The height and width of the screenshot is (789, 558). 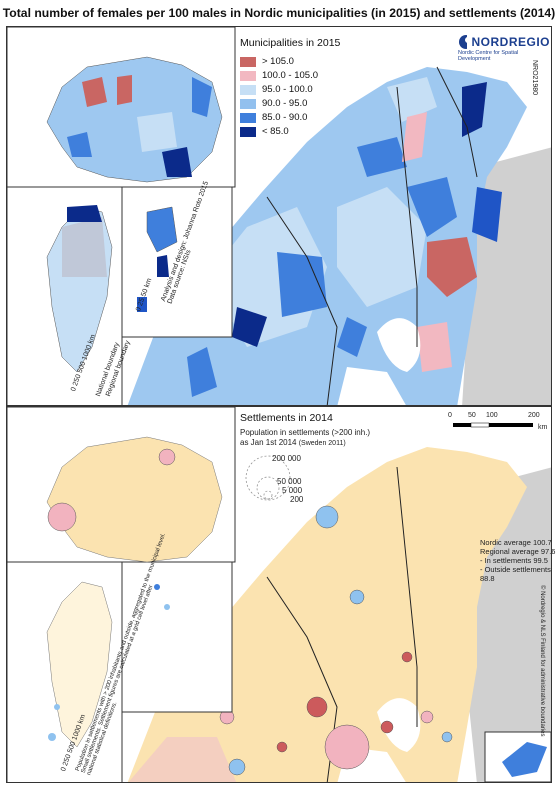 What do you see at coordinates (290, 75) in the screenshot?
I see `legend-label: 100.0 - 105.0` at bounding box center [290, 75].